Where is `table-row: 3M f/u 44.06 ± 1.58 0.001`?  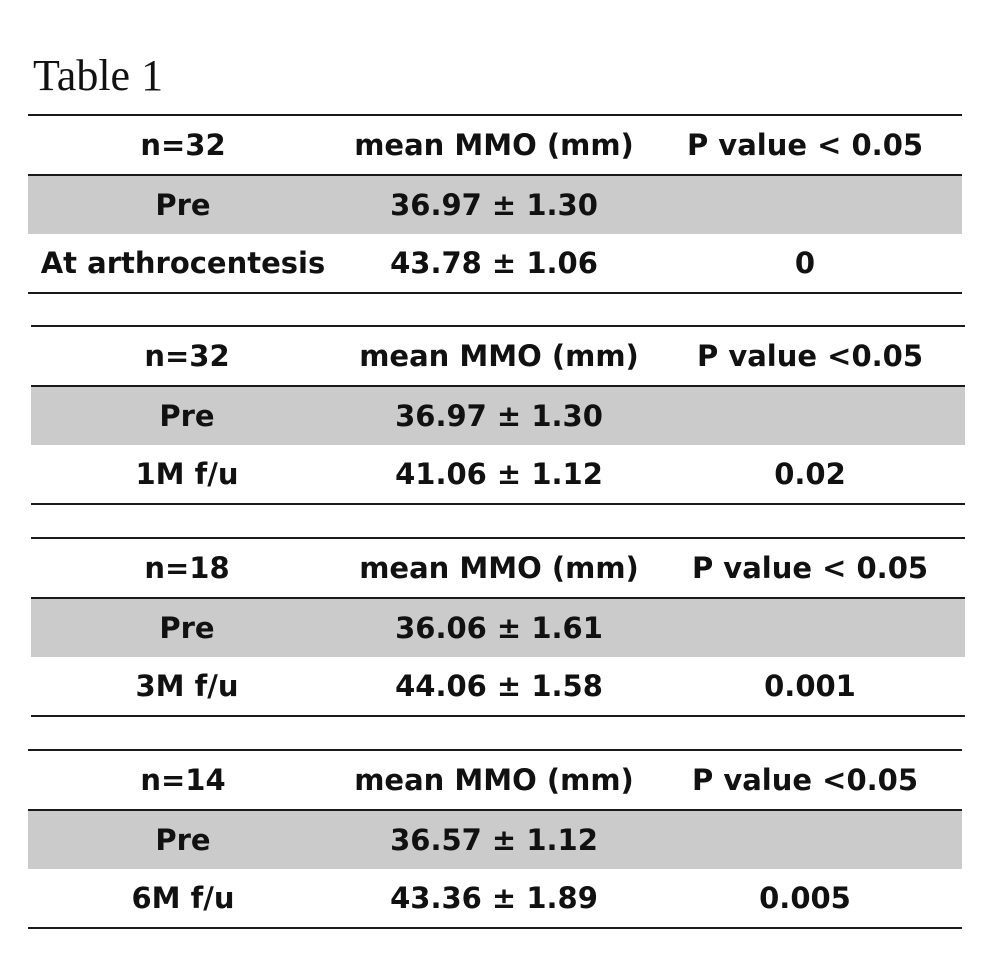 table-row: 3M f/u 44.06 ± 1.58 0.001 is located at coordinates (498, 686).